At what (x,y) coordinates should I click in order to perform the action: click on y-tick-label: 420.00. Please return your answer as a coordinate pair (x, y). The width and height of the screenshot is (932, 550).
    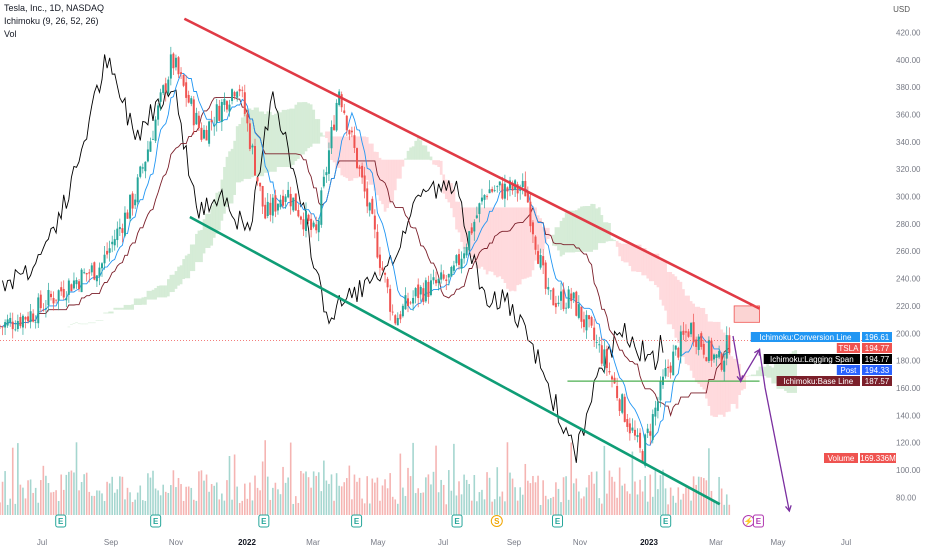
    Looking at the image, I should click on (908, 32).